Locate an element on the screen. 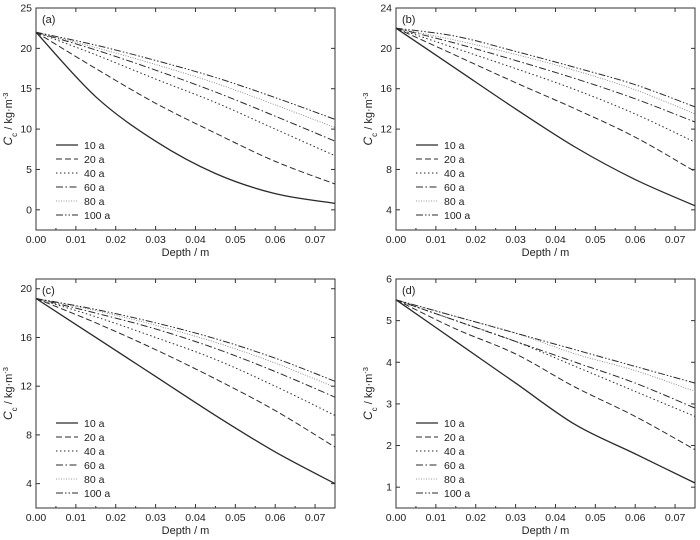 This screenshot has width=700, height=540. y-tick-label: 8 is located at coordinates (389, 170).